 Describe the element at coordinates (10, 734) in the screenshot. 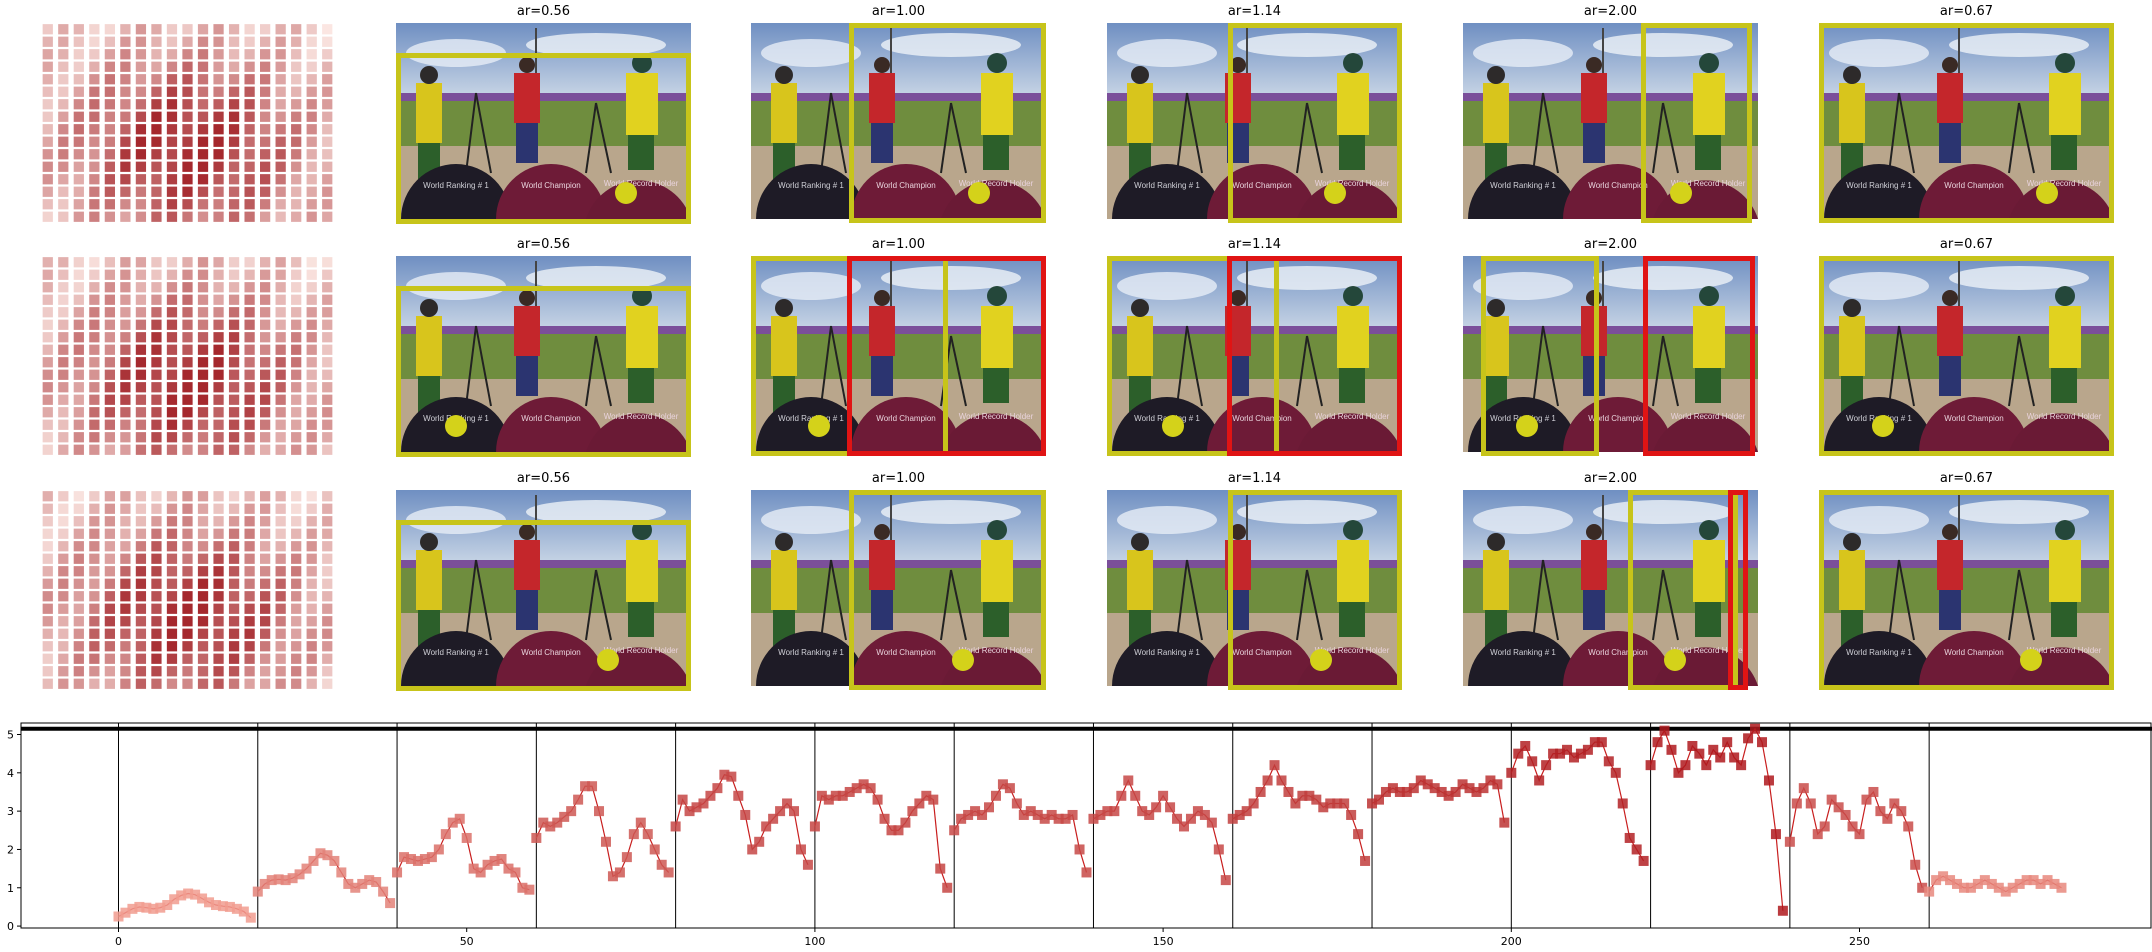

I see `y-tick-label: 5` at that location.